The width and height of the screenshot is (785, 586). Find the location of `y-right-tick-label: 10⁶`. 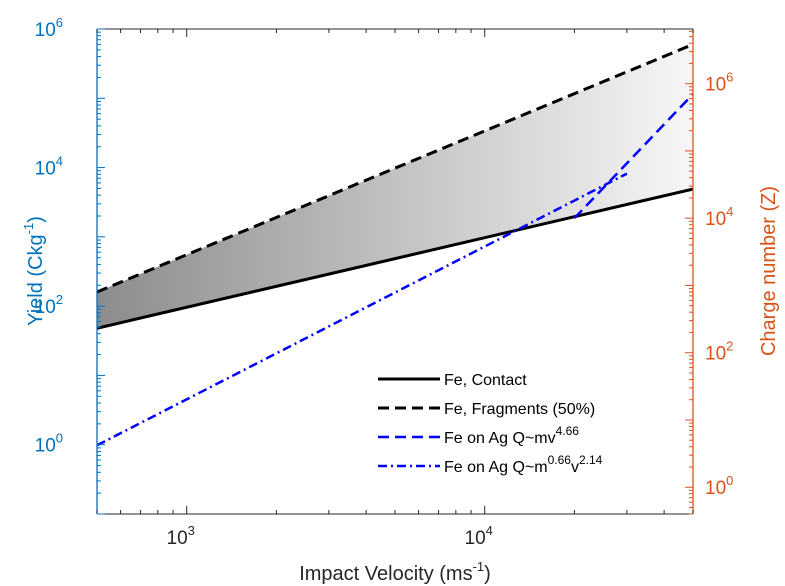

y-right-tick-label: 10⁶ is located at coordinates (719, 83).